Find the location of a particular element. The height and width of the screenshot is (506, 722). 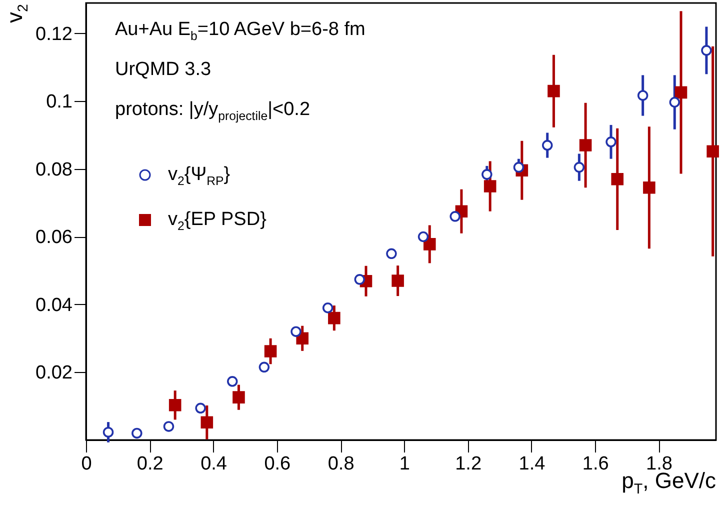

x-tick-label: 0.8 is located at coordinates (341, 464).